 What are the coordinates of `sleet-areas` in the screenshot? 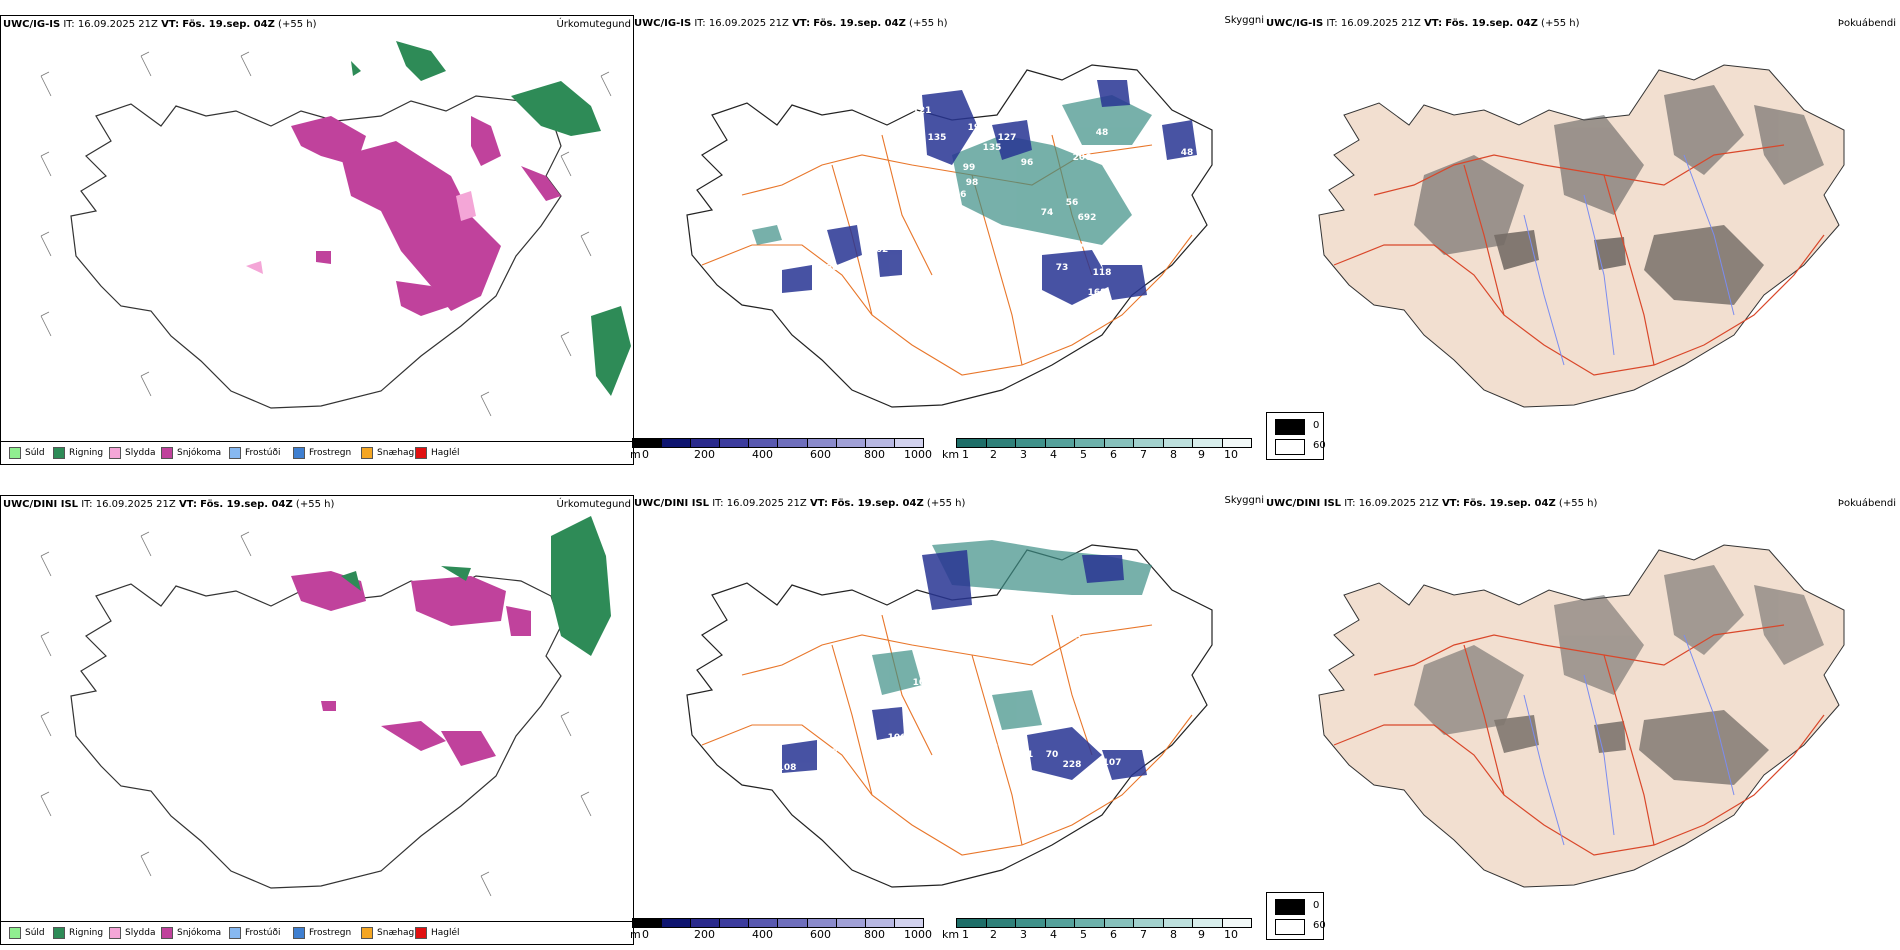 It's located at (361, 232).